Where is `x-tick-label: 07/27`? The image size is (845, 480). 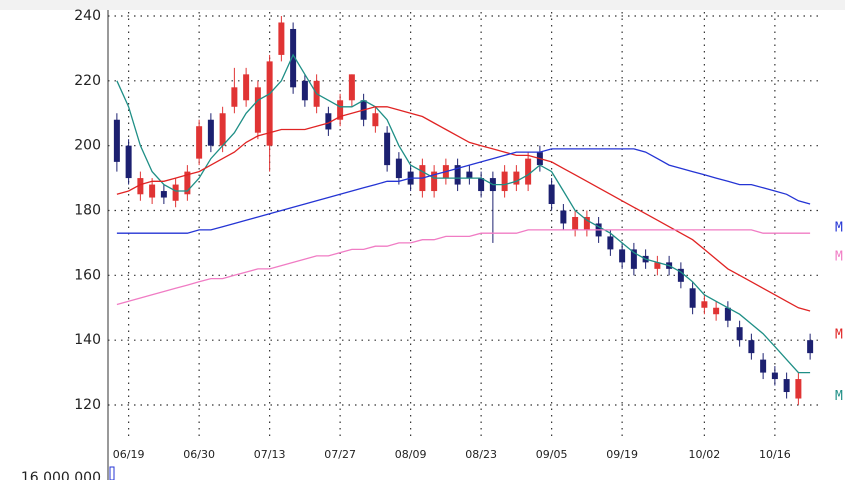 x-tick-label: 07/27 is located at coordinates (340, 454).